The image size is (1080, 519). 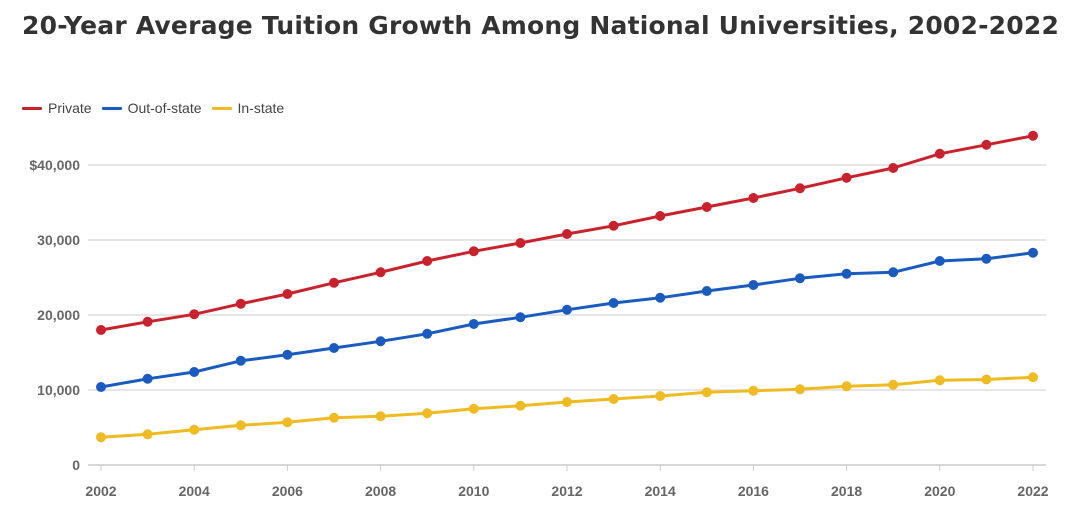 What do you see at coordinates (660, 491) in the screenshot?
I see `x-tick-label: 2014` at bounding box center [660, 491].